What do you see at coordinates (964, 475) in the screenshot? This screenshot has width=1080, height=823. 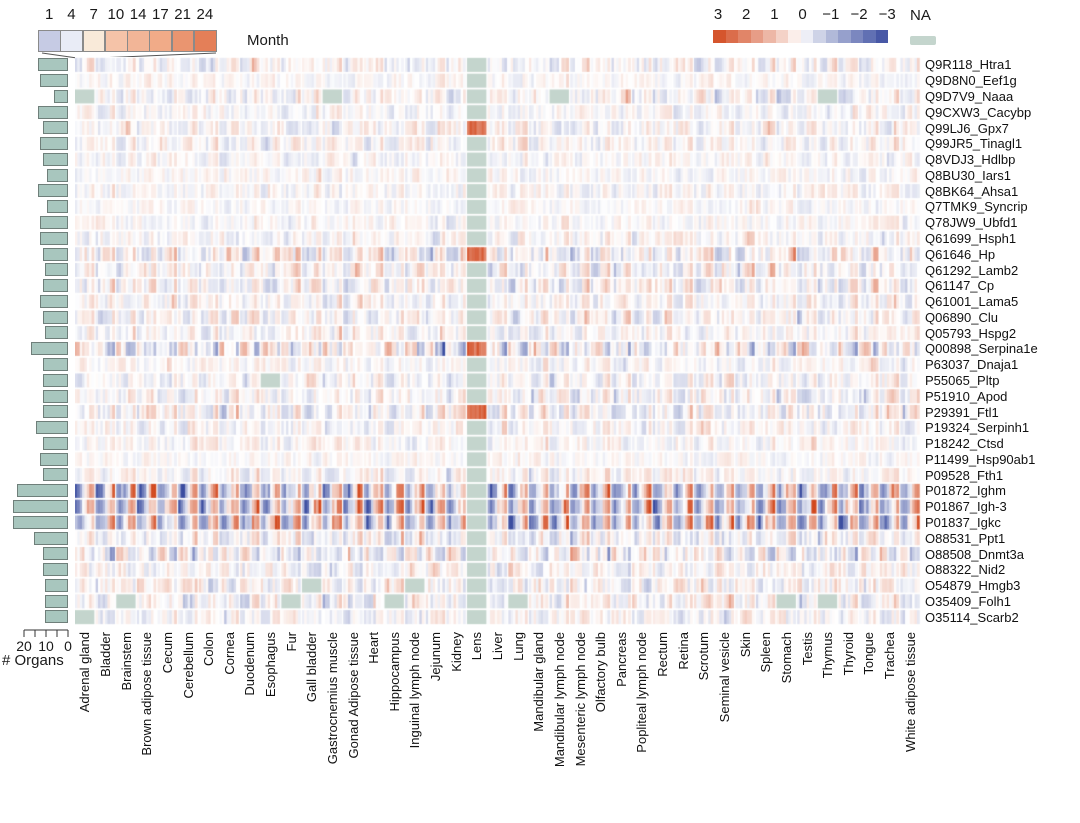 I see `protein-label: P09528_Fth1` at bounding box center [964, 475].